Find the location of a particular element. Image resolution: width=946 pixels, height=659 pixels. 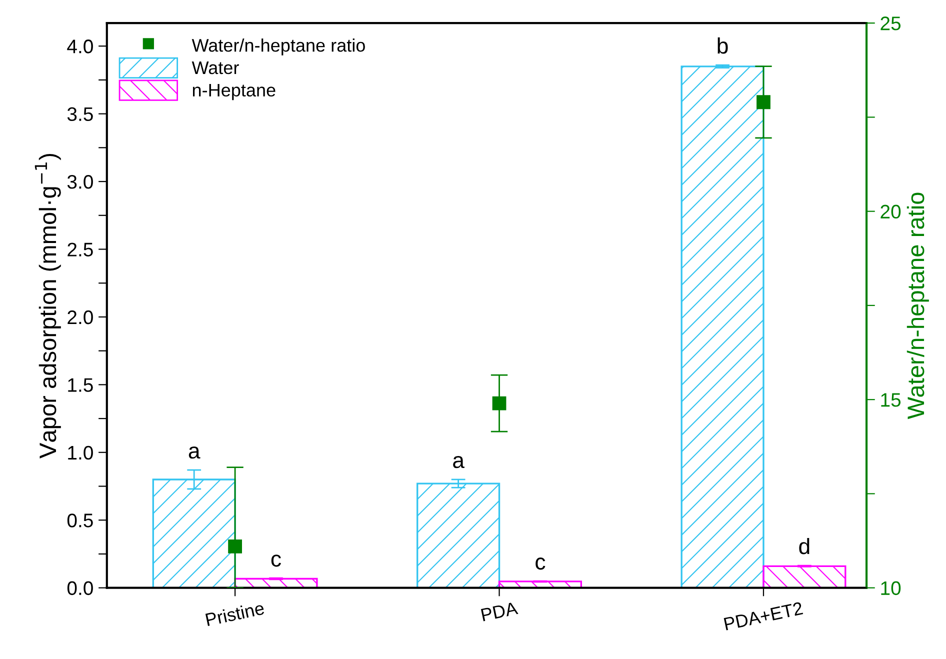

y-tick-label: 3.0 is located at coordinates (80, 181).